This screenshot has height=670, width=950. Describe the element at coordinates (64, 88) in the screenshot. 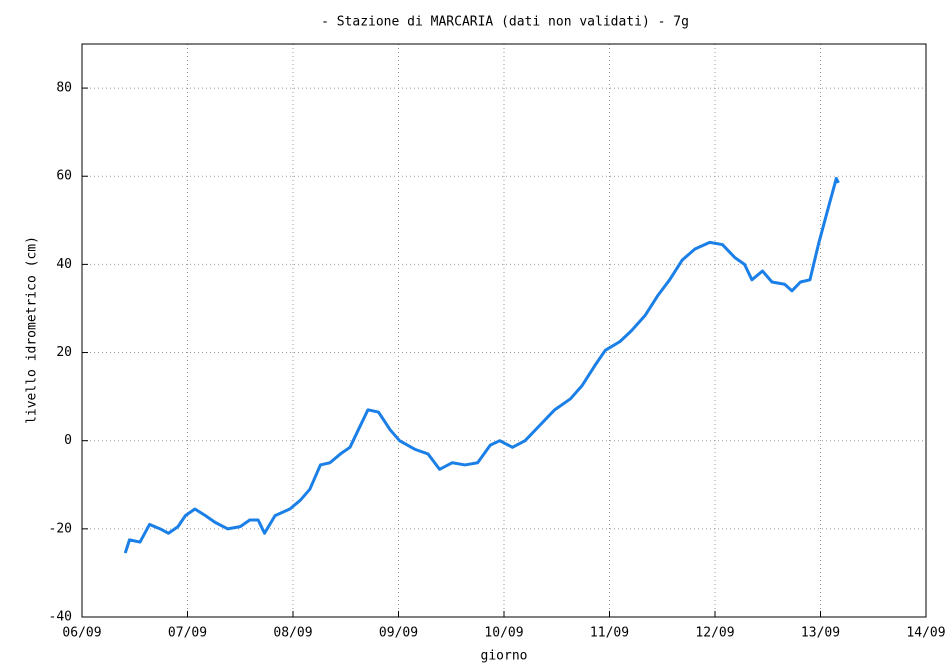

I see `y-tick-label: 80` at that location.